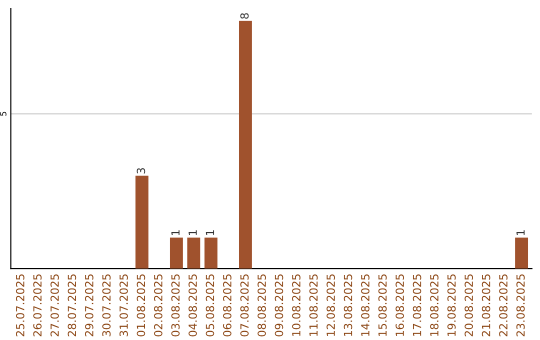  What do you see at coordinates (434, 305) in the screenshot?
I see `x-tick-label: 18.08.2025` at bounding box center [434, 305].